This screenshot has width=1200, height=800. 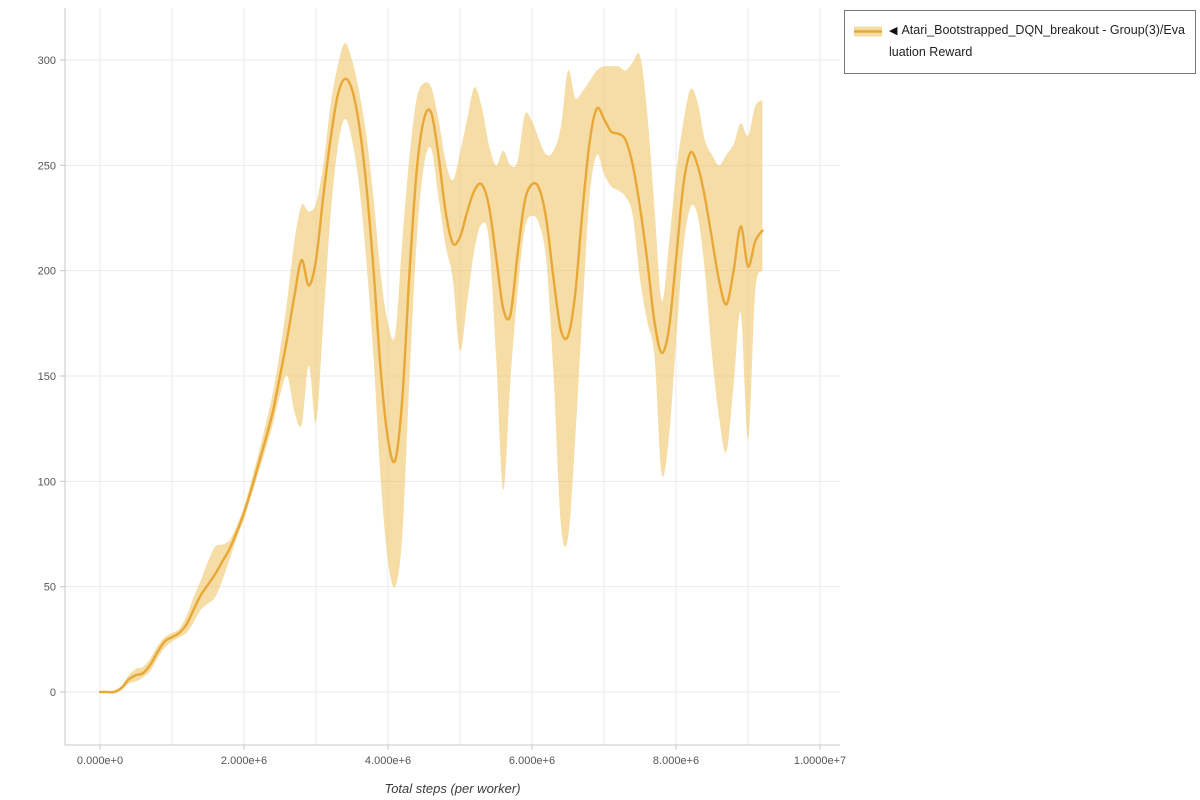 What do you see at coordinates (47, 377) in the screenshot?
I see `y-tick-label: 150` at bounding box center [47, 377].